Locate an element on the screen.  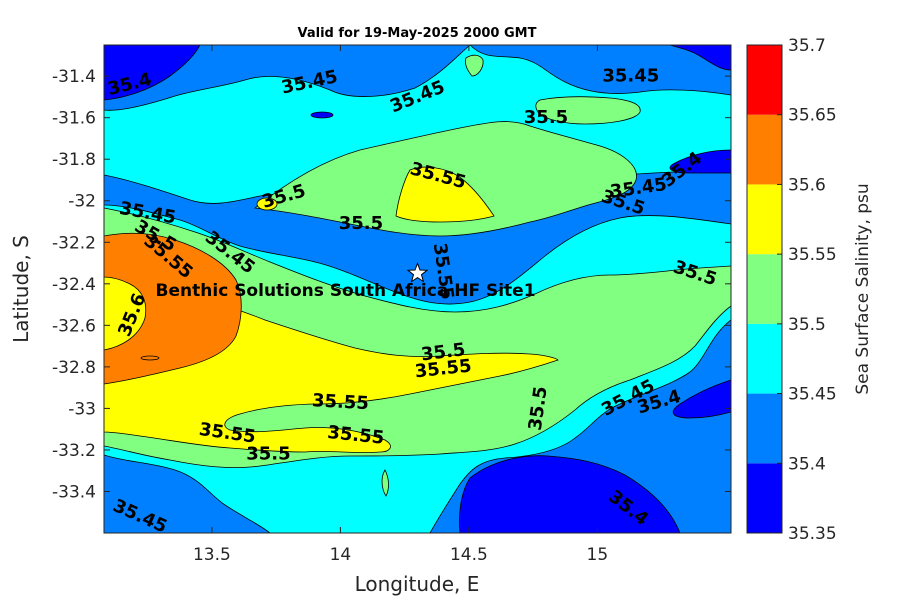
colorbar-tick-label: 35.7 is located at coordinates (807, 46).